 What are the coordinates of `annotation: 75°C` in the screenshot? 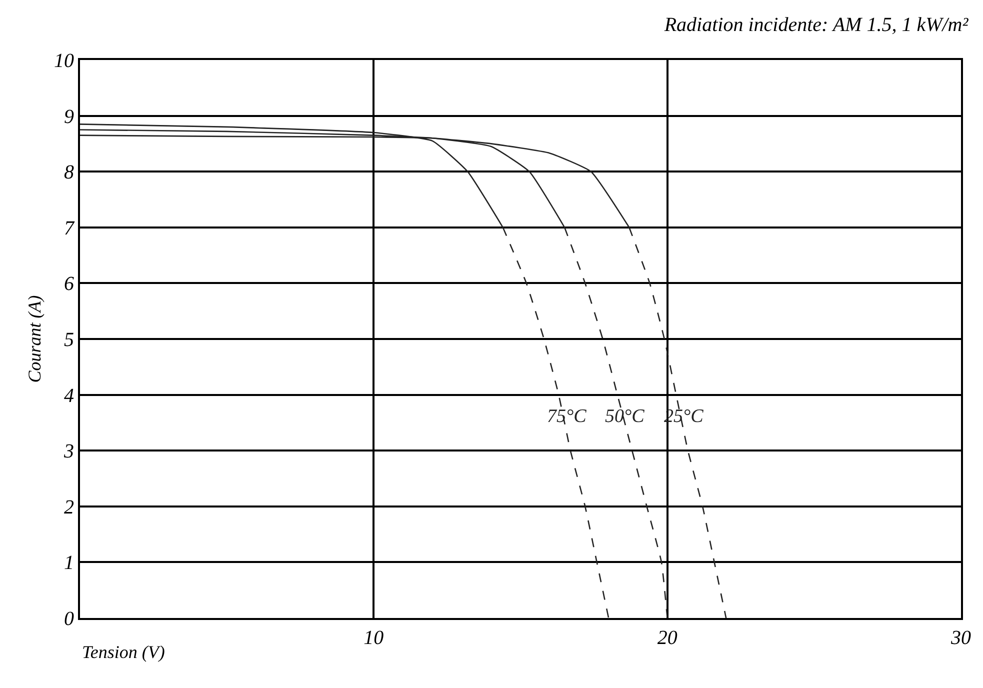 It's located at (567, 416).